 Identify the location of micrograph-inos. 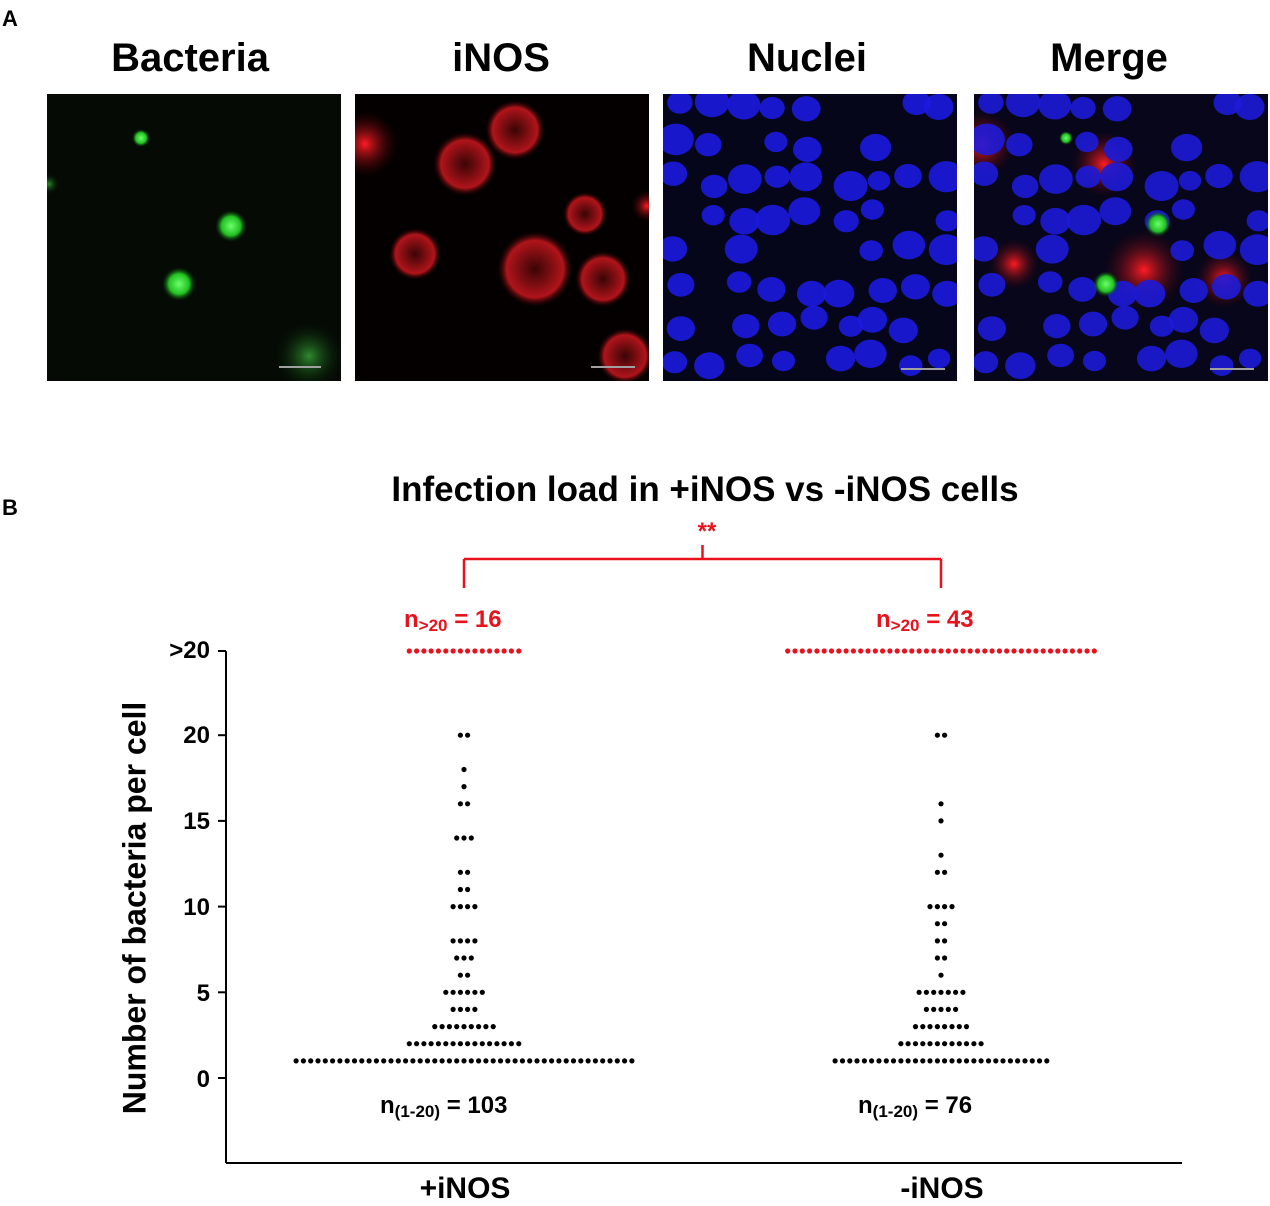
(502, 237).